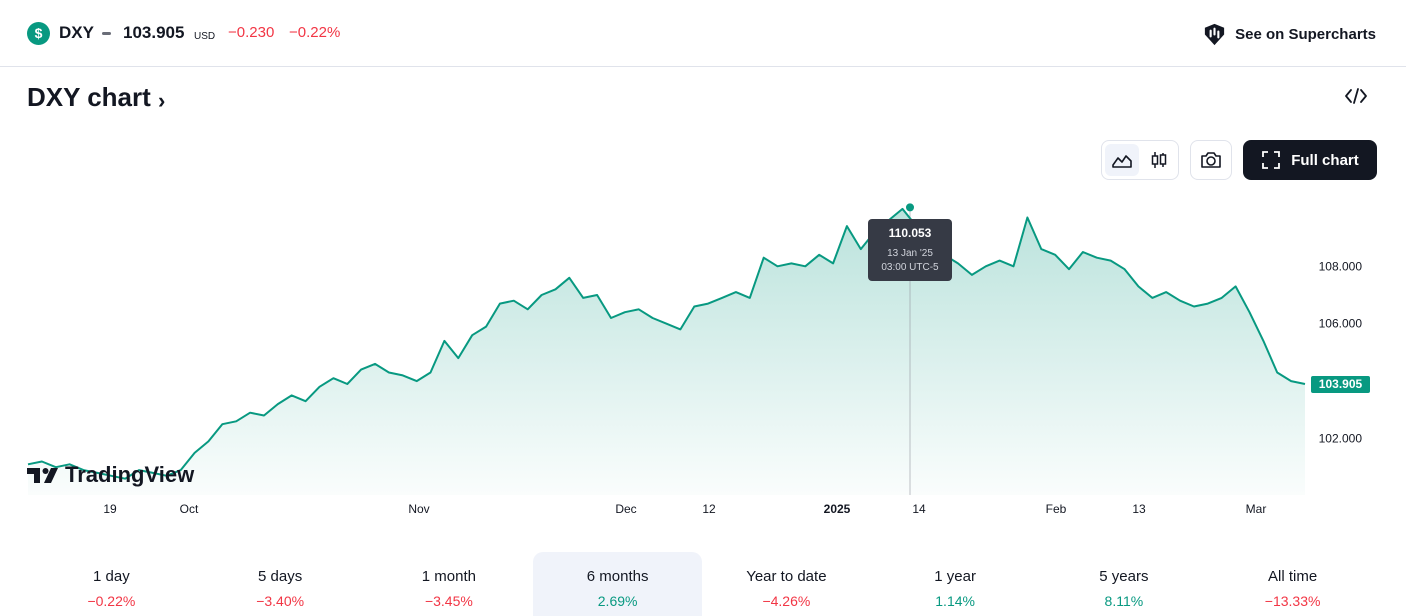 The width and height of the screenshot is (1406, 616). What do you see at coordinates (1056, 509) in the screenshot?
I see `x-axis-tick-label: Feb` at bounding box center [1056, 509].